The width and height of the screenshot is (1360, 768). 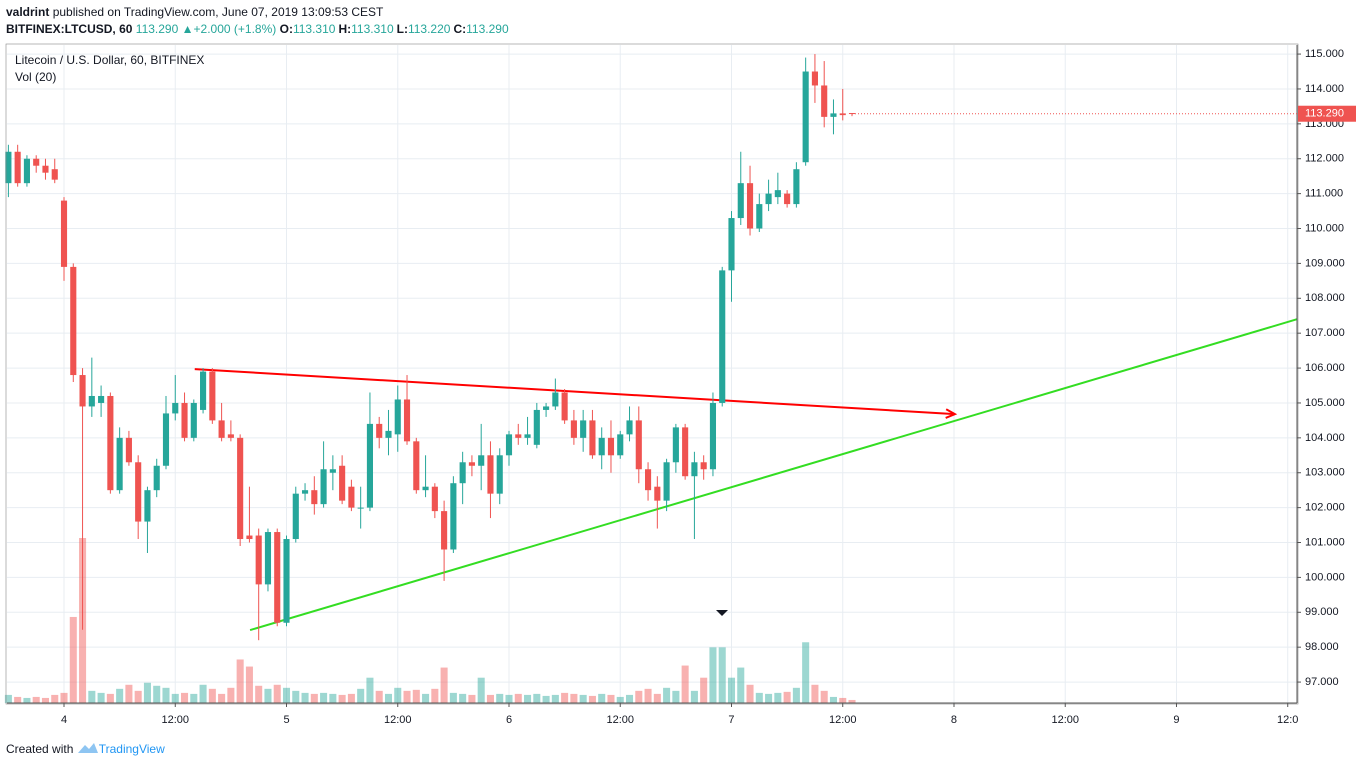 What do you see at coordinates (1324, 114) in the screenshot?
I see `current-price-label: 113.290` at bounding box center [1324, 114].